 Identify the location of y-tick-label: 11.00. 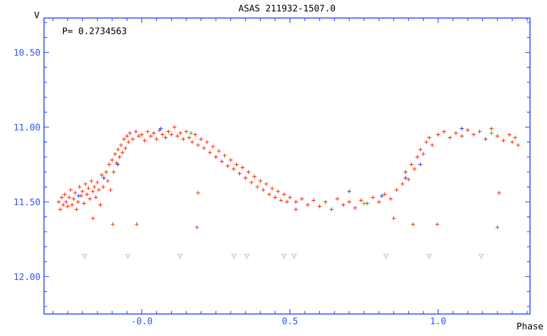
(27, 127).